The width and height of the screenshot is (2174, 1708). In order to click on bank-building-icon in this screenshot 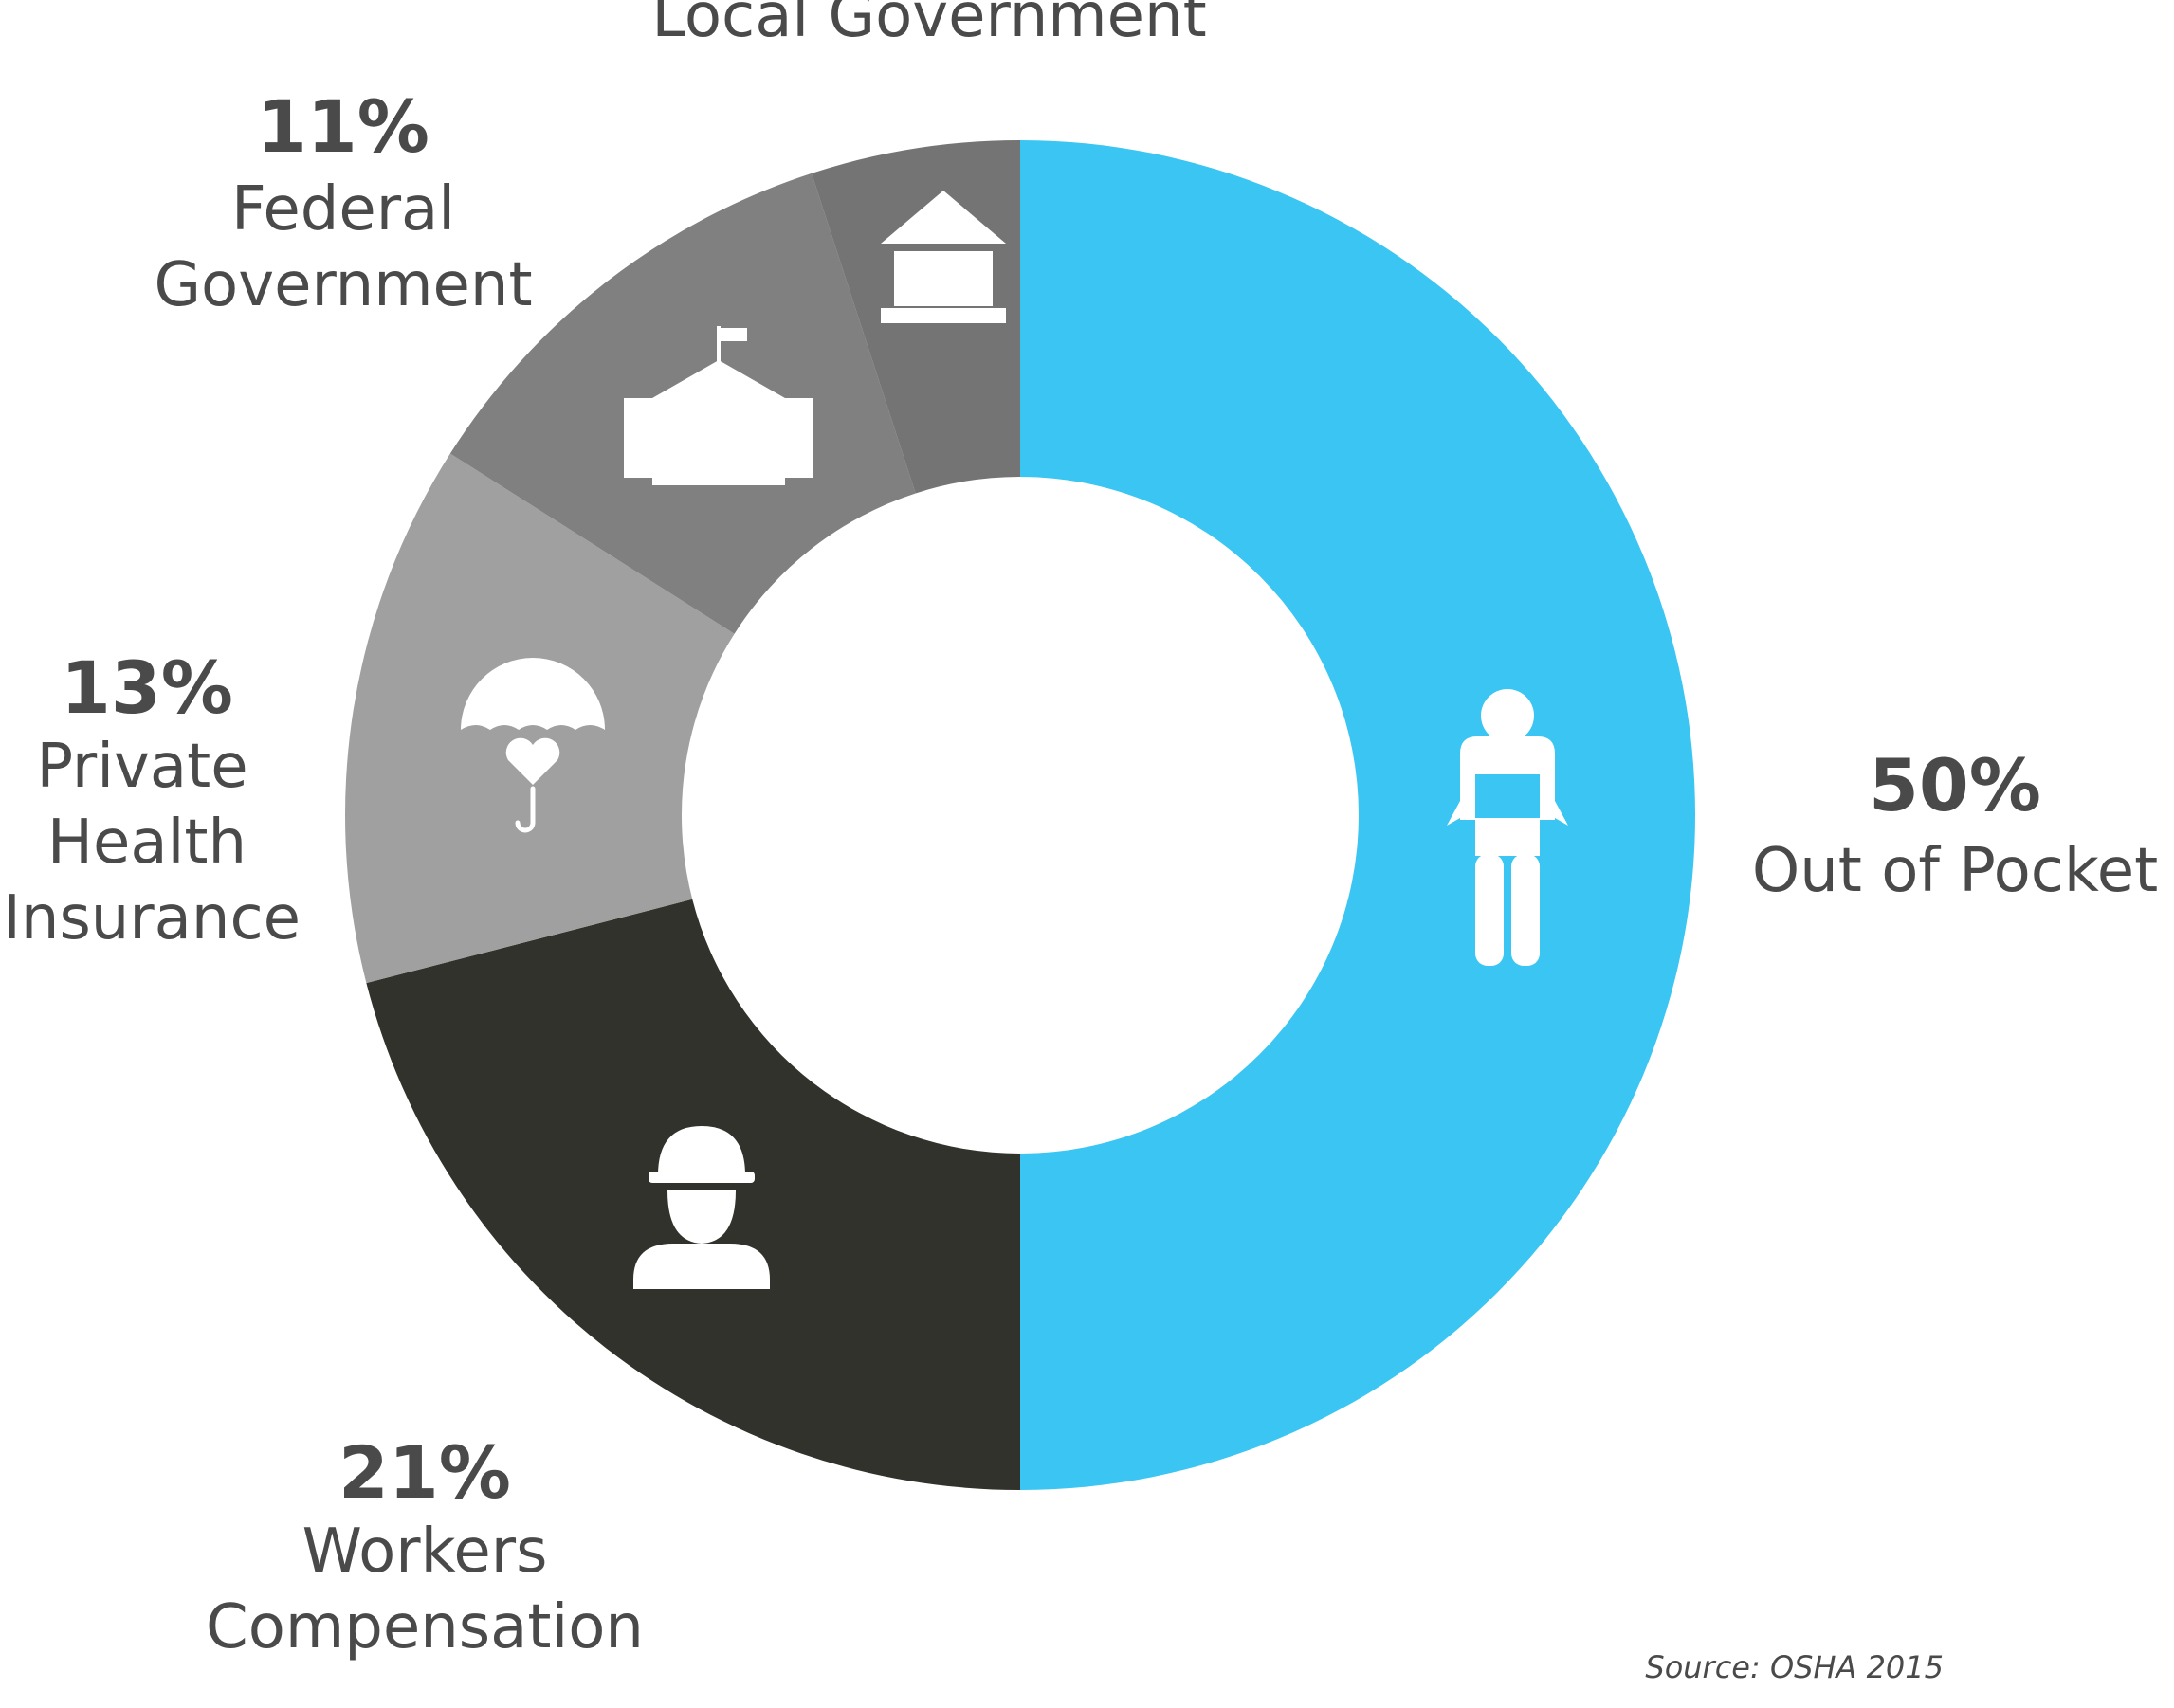, I will do `click(943, 257)`.